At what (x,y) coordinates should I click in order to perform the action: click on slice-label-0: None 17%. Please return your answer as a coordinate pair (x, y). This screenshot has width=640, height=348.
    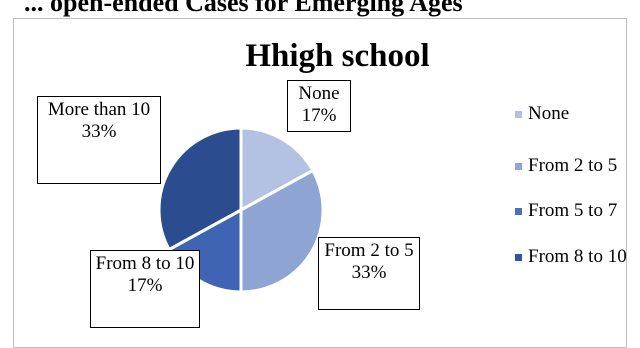
    Looking at the image, I should click on (319, 106).